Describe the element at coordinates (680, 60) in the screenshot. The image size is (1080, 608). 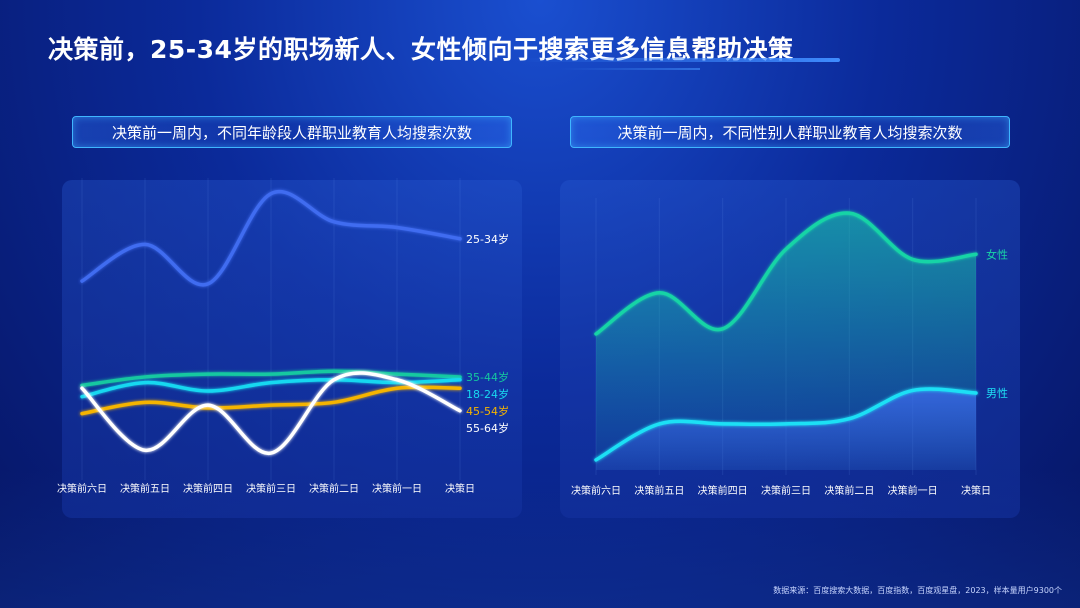
I see `title-underline` at that location.